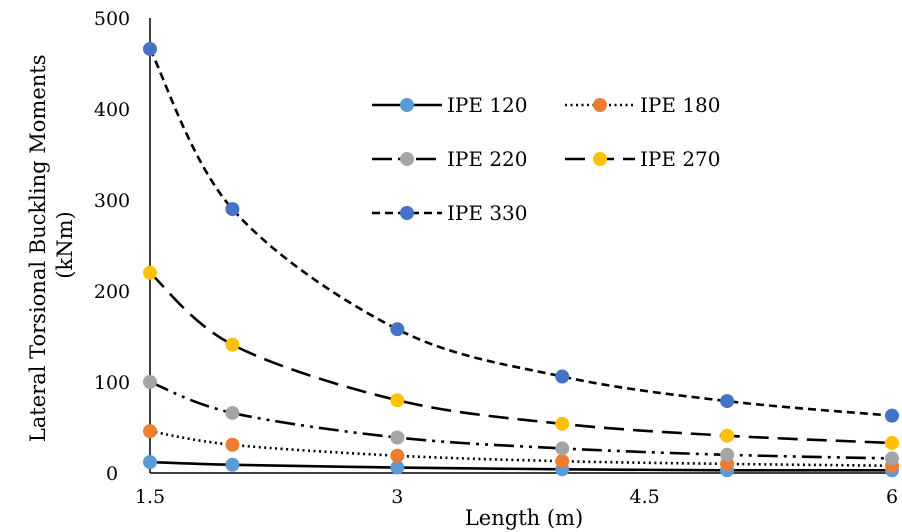  What do you see at coordinates (112, 292) in the screenshot?
I see `y-tick-label: 200` at bounding box center [112, 292].